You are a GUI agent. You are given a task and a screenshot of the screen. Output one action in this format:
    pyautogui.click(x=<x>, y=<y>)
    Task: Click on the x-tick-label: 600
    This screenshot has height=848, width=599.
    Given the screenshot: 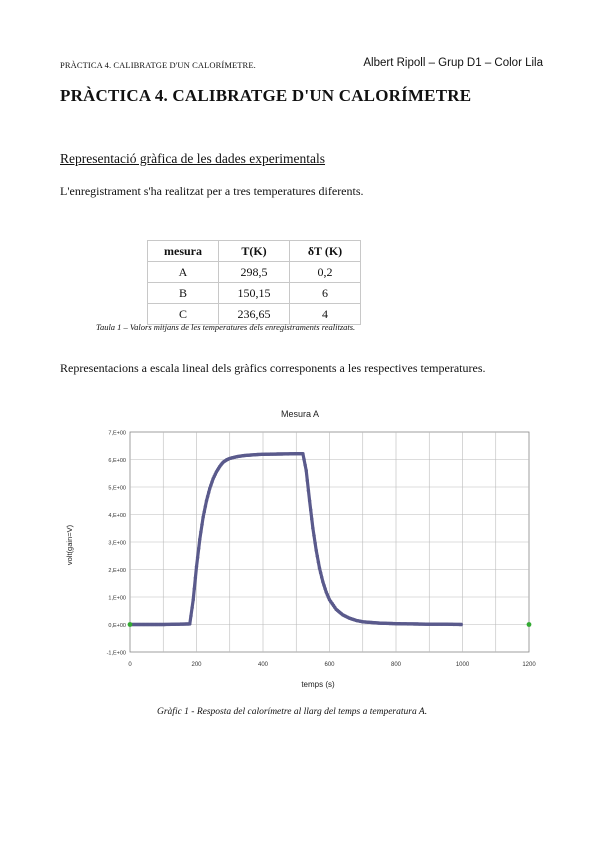 What is the action you would take?
    pyautogui.click(x=329, y=665)
    